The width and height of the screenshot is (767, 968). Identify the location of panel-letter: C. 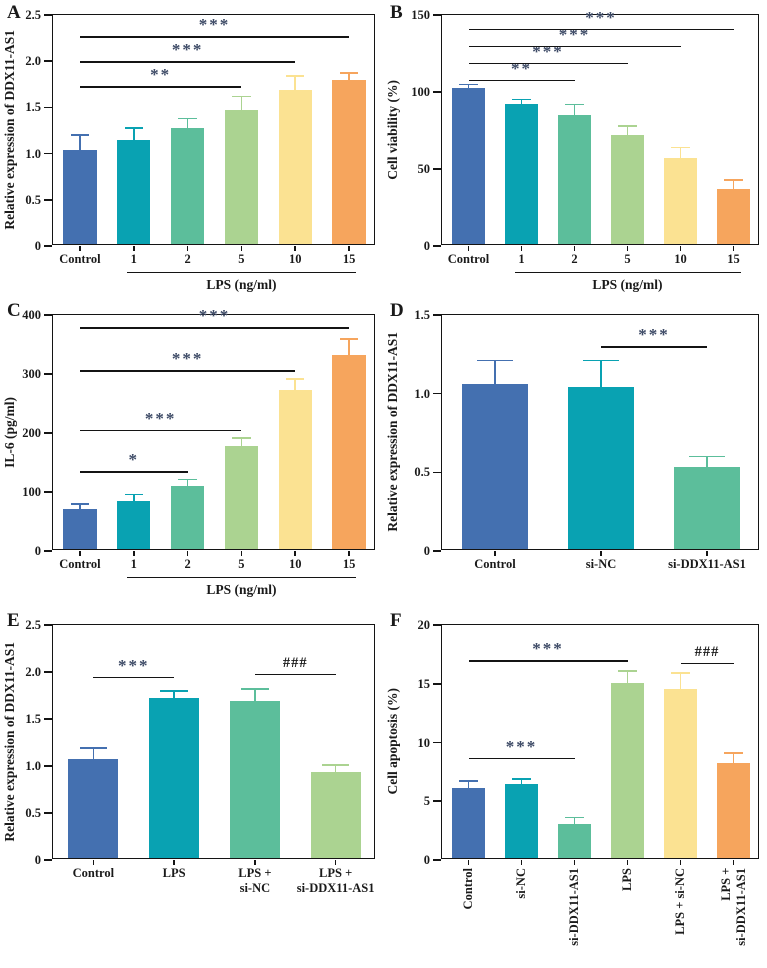
(14, 310).